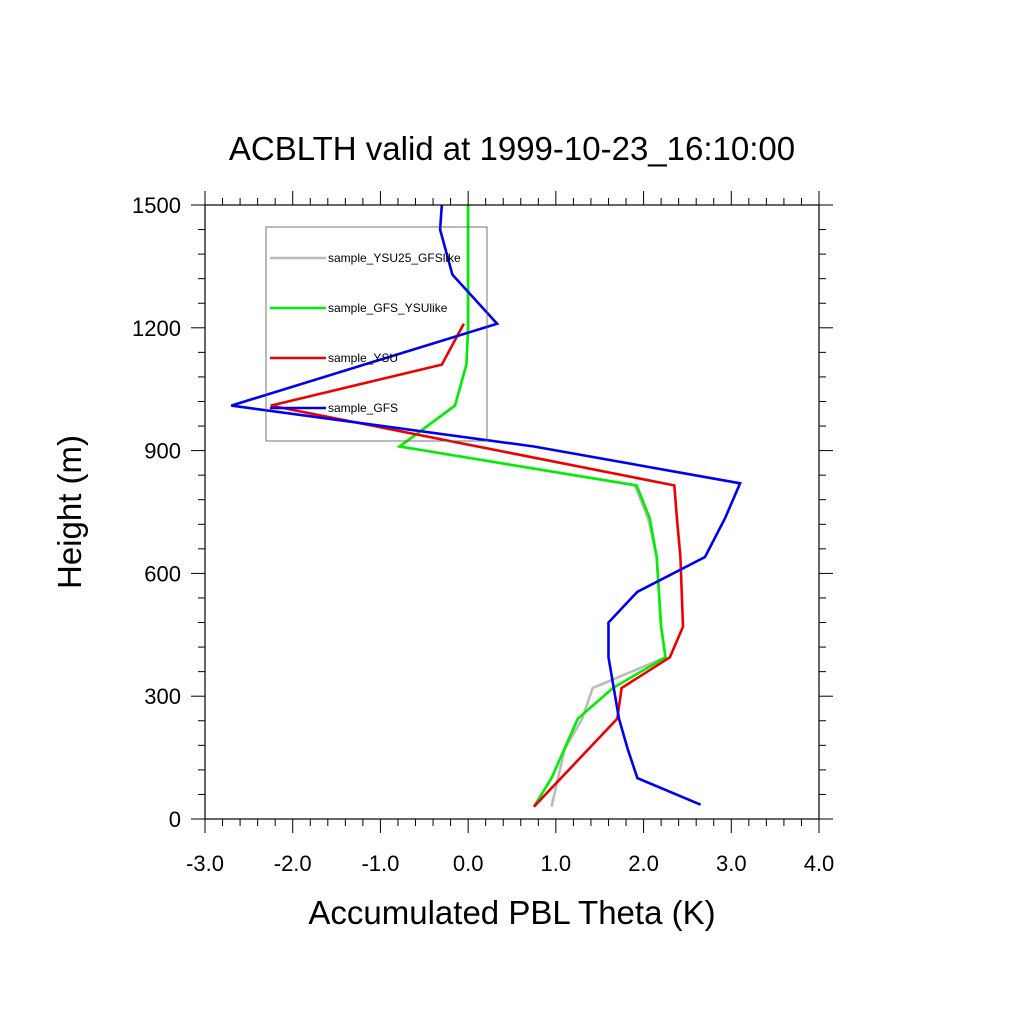 The image size is (1024, 1024). Describe the element at coordinates (69, 512) in the screenshot. I see `y-axis-label: Height (m)` at that location.